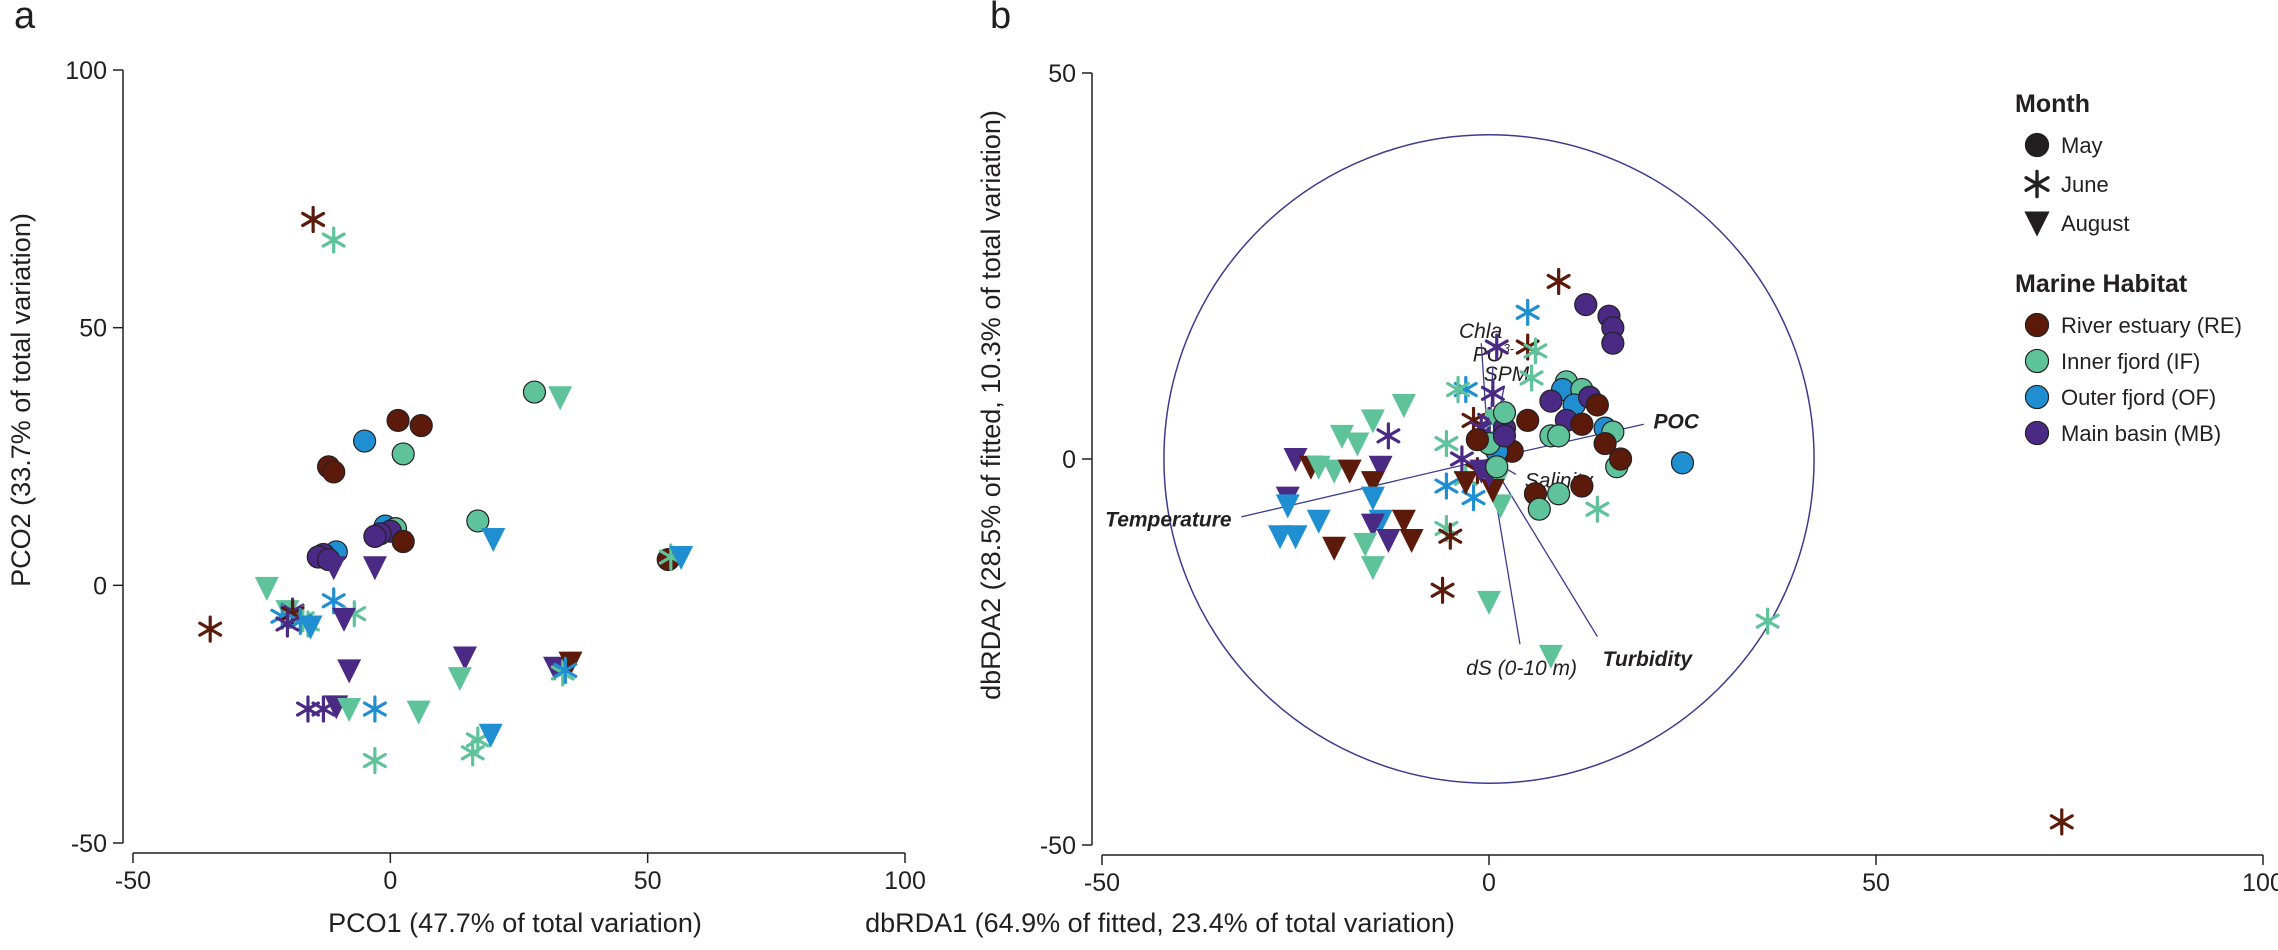 Image resolution: width=2278 pixels, height=950 pixels. What do you see at coordinates (21, 400) in the screenshot?
I see `panel-a-y-axis-title: PCO2 (33.7% of total variation)` at bounding box center [21, 400].